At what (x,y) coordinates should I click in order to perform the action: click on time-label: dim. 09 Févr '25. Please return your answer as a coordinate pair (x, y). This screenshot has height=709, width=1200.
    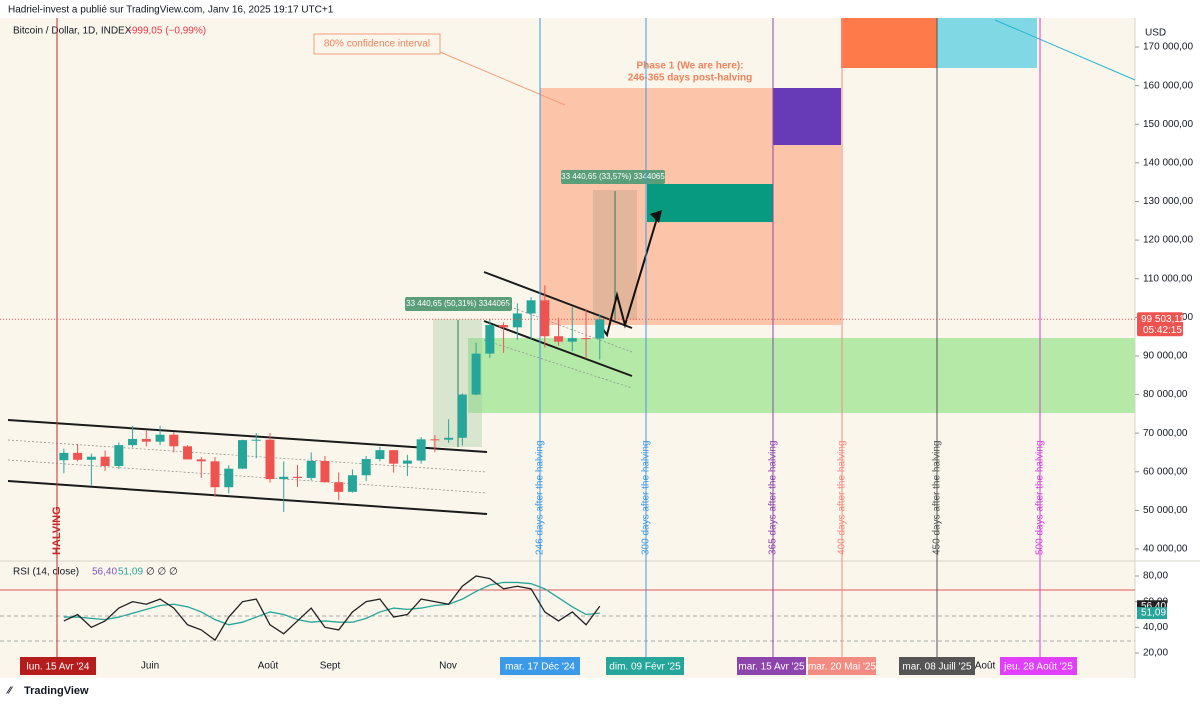
    Looking at the image, I should click on (645, 667).